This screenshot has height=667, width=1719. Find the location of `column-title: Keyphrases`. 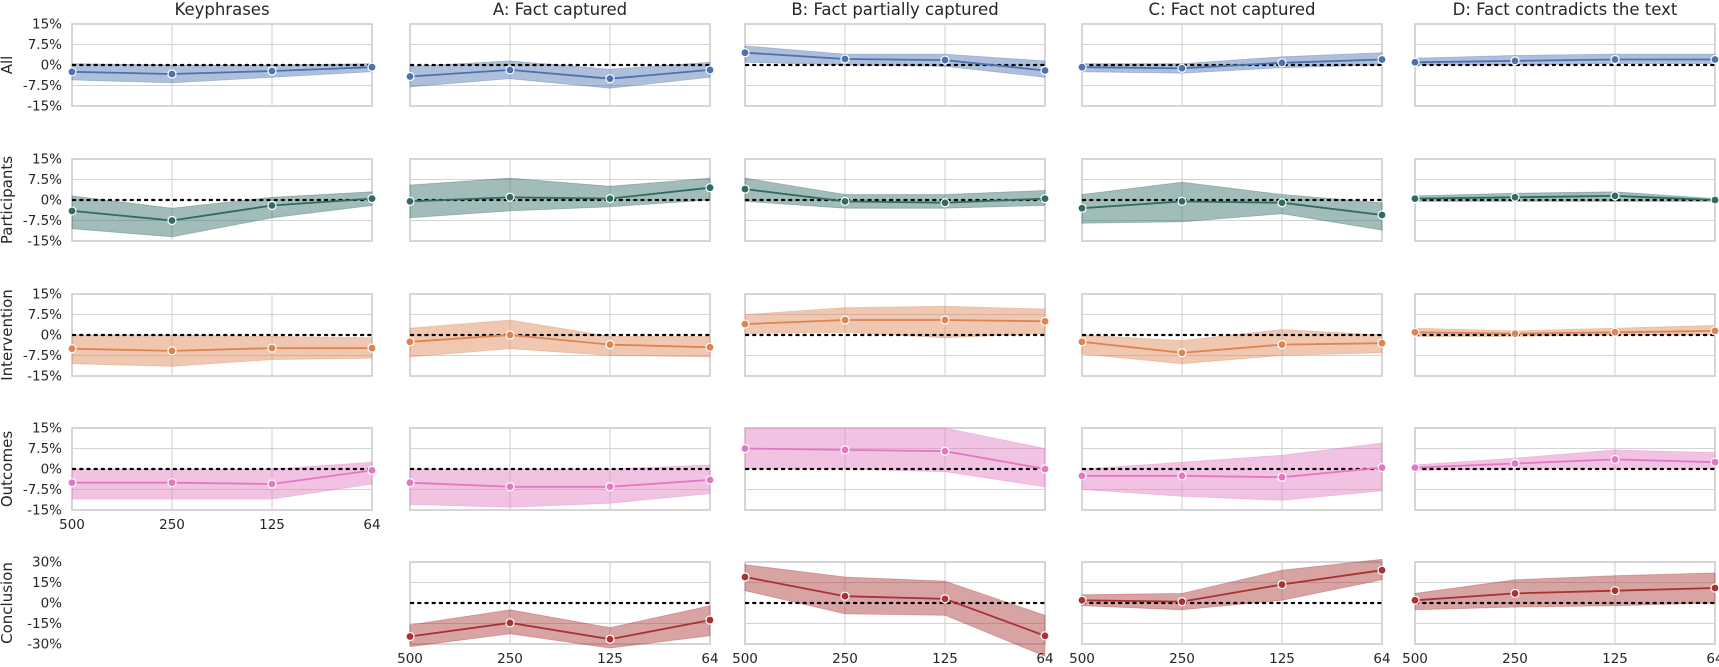

column-title: Keyphrases is located at coordinates (221, 9).